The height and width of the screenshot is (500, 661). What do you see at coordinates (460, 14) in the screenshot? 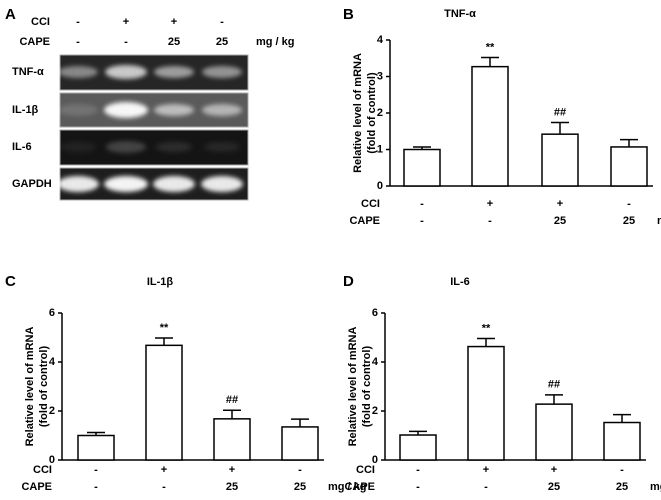
I see `chart-title: TNF-α` at bounding box center [460, 14].